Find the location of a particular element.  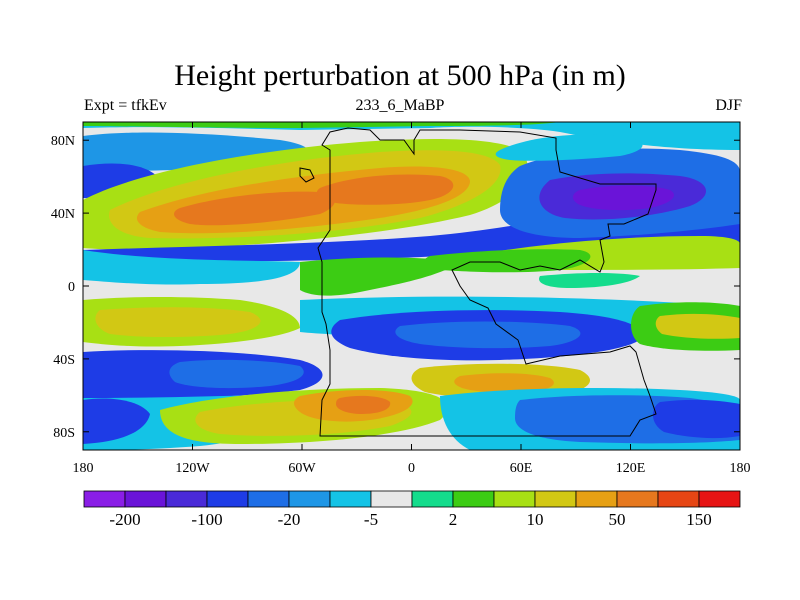

colorbar-label: 10 is located at coordinates (535, 519).